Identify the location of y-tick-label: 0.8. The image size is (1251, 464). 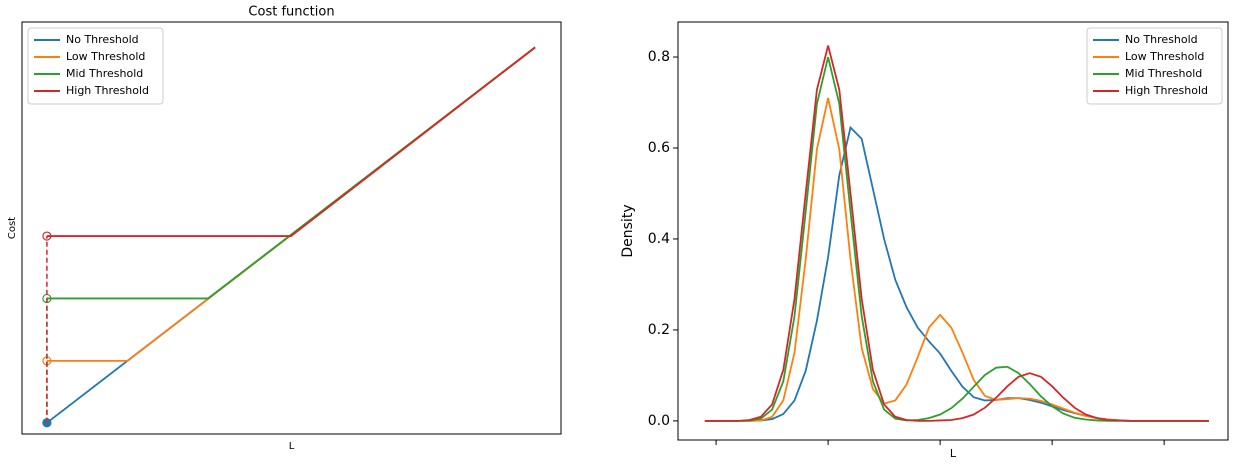
(659, 57).